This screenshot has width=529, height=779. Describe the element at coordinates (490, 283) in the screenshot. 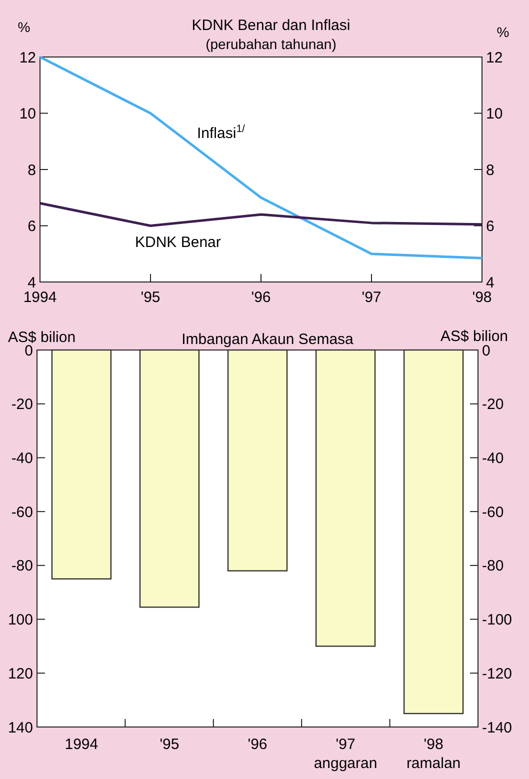

I see `y2-tick-label: 4` at that location.